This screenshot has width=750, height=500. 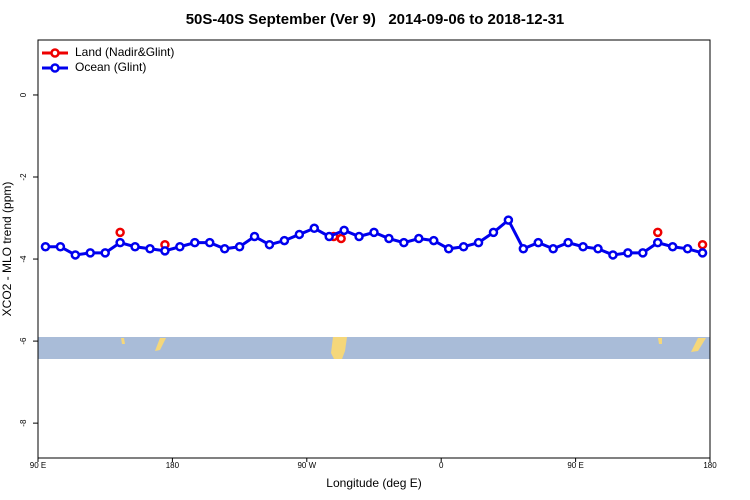 I want to click on x-tick-label: 90 W, so click(x=306, y=465).